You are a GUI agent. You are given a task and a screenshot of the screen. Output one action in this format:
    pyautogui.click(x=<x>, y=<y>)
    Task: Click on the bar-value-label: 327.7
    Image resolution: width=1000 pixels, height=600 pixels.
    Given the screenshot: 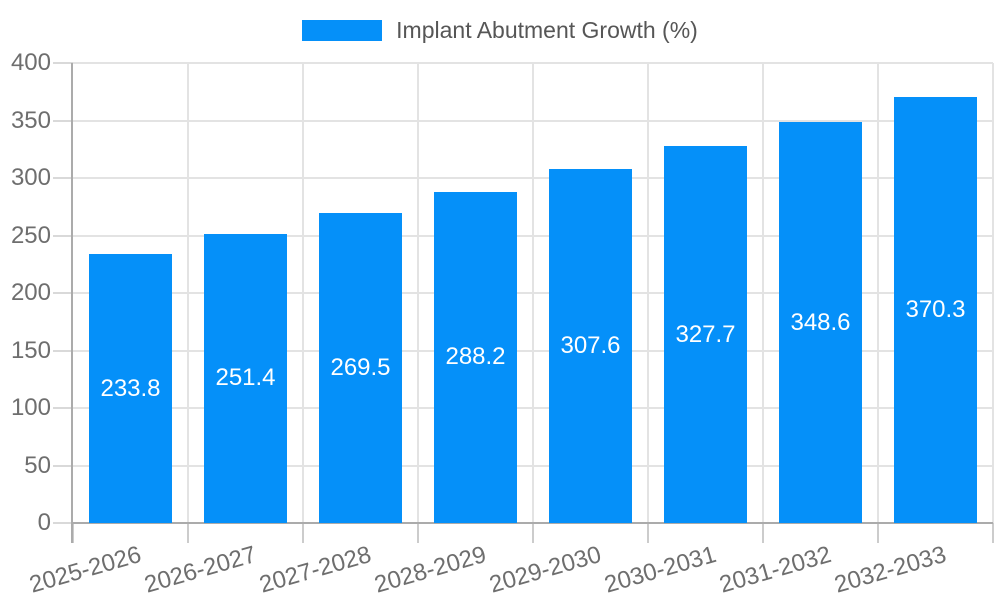 What is the action you would take?
    pyautogui.click(x=705, y=334)
    